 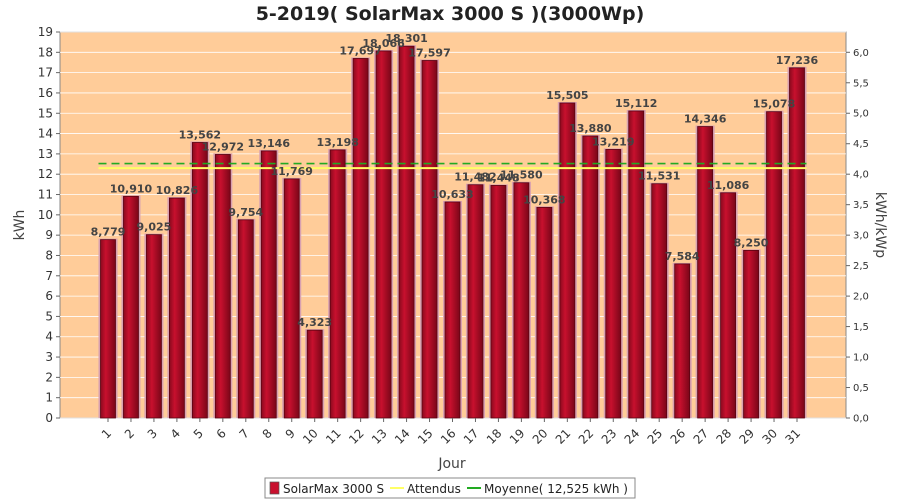 What do you see at coordinates (471, 436) in the screenshot?
I see `x-tick-label: 17` at bounding box center [471, 436].